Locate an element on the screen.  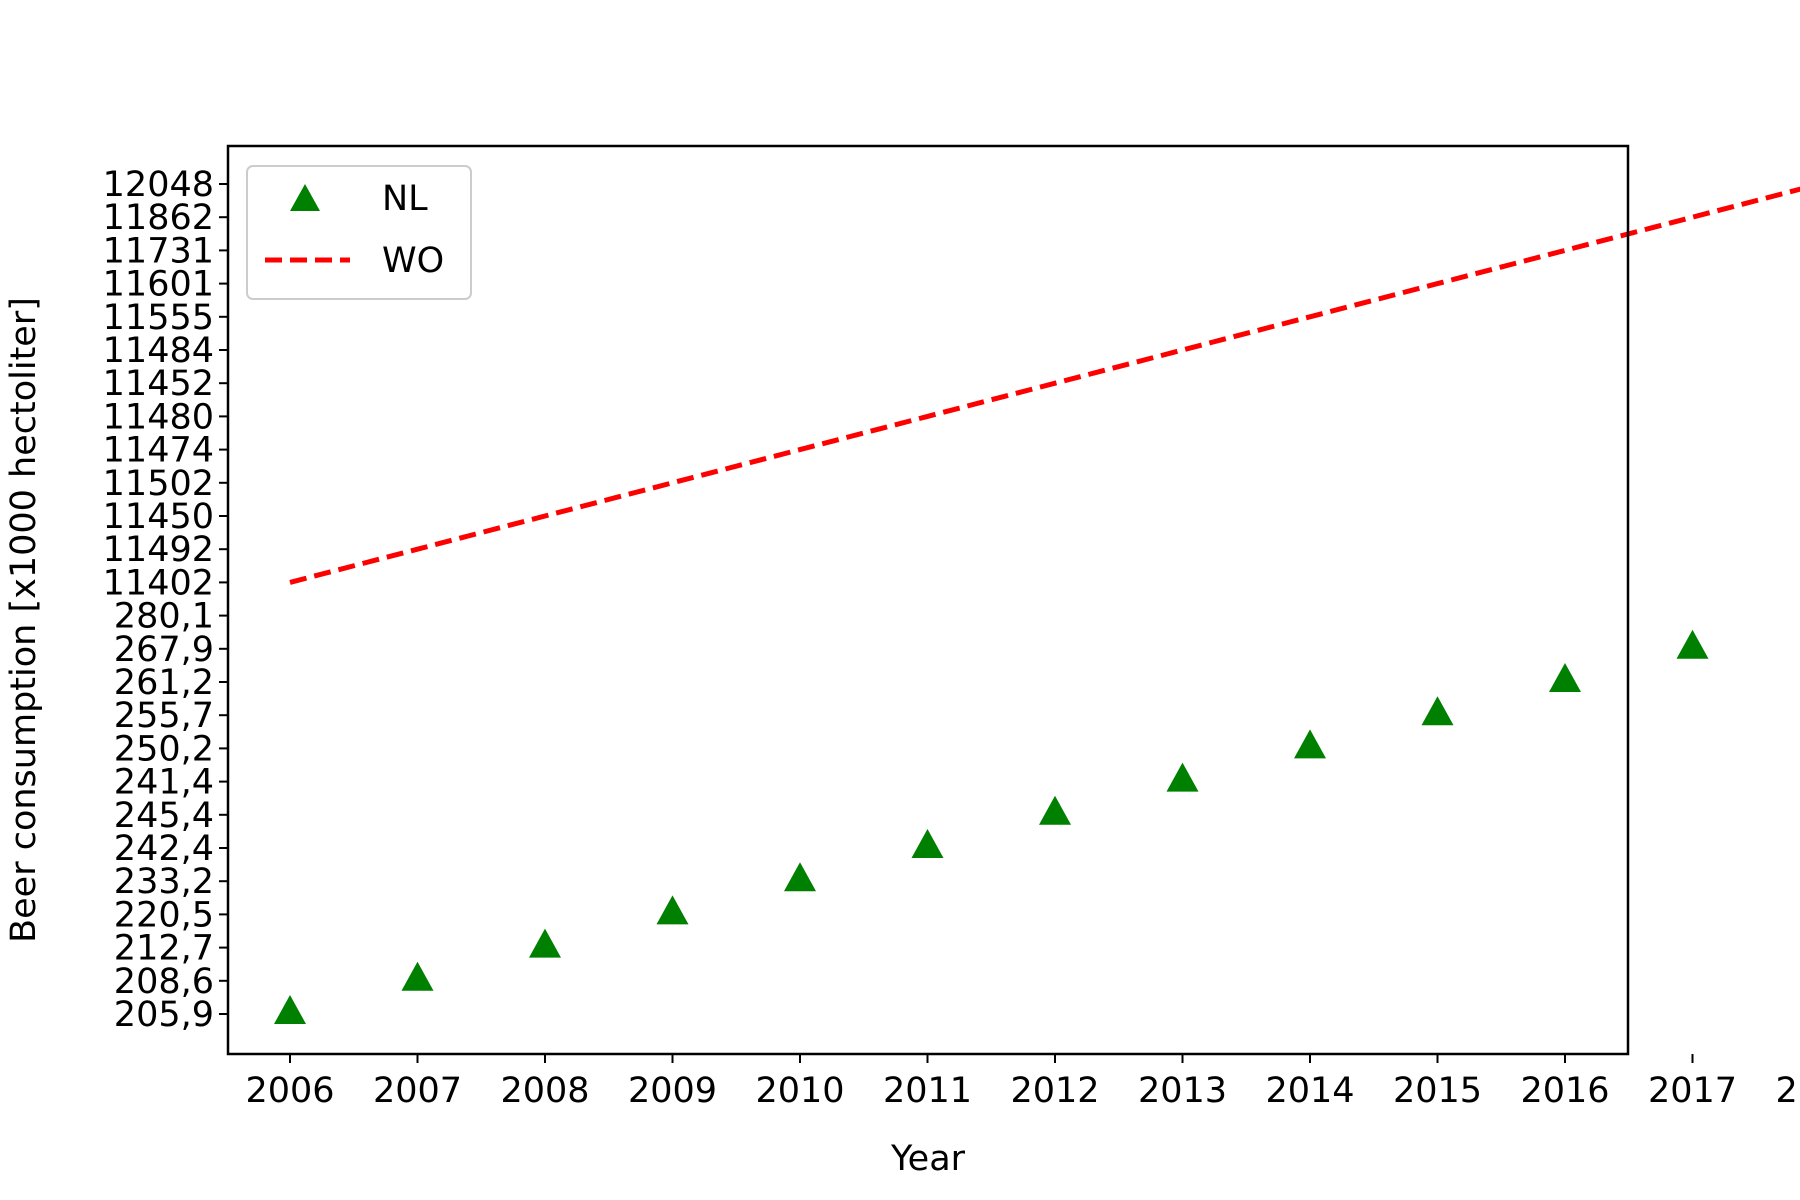
y-axis-title: Beer consumption [x1000 hectoliter] is located at coordinates (24, 620).